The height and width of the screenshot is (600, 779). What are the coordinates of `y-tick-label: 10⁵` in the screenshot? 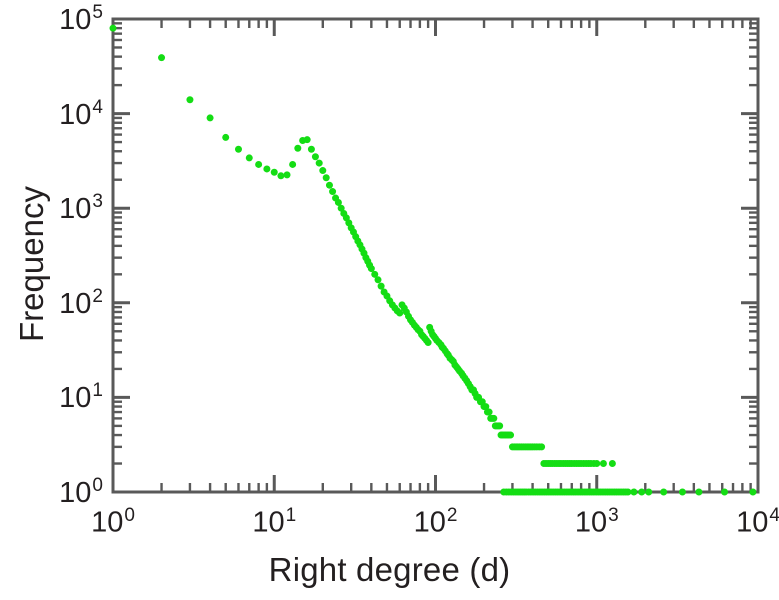 It's located at (81, 19).